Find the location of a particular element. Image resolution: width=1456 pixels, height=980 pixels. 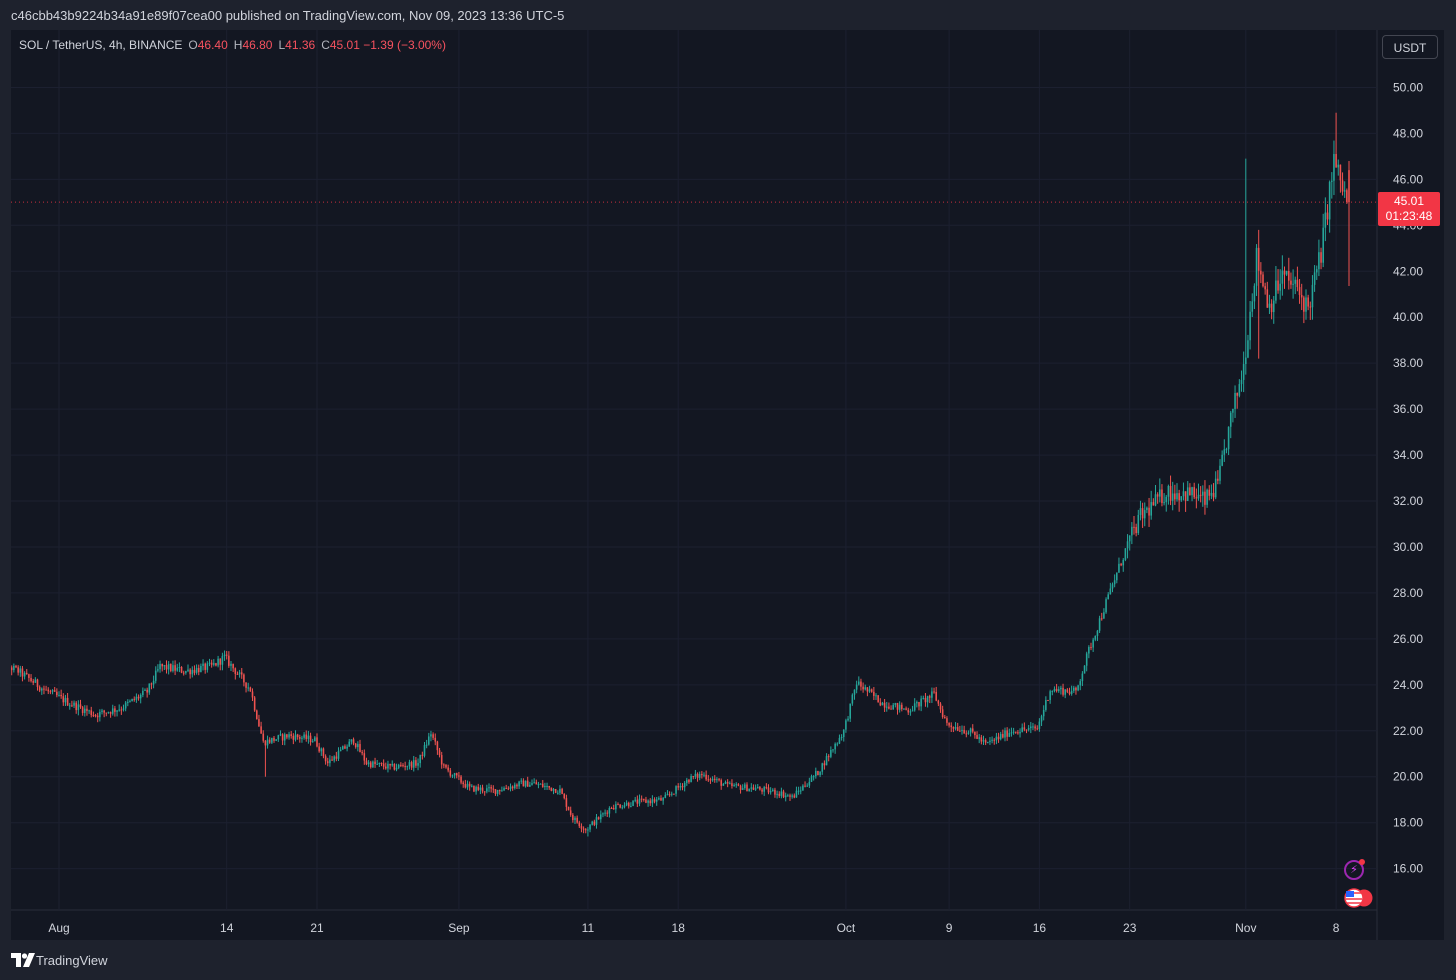

symbol-label: SOL / TetherUS, 4h, BINANCE is located at coordinates (101, 45).